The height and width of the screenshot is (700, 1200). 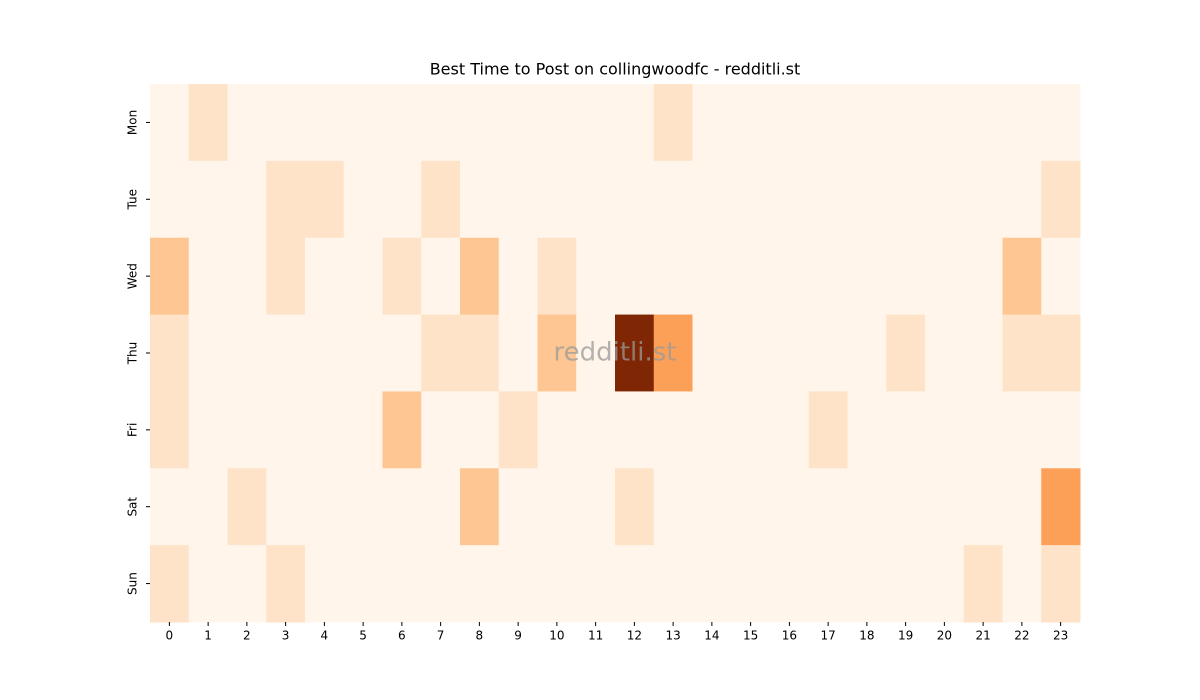 What do you see at coordinates (286, 636) in the screenshot?
I see `x-tick-label: 3` at bounding box center [286, 636].